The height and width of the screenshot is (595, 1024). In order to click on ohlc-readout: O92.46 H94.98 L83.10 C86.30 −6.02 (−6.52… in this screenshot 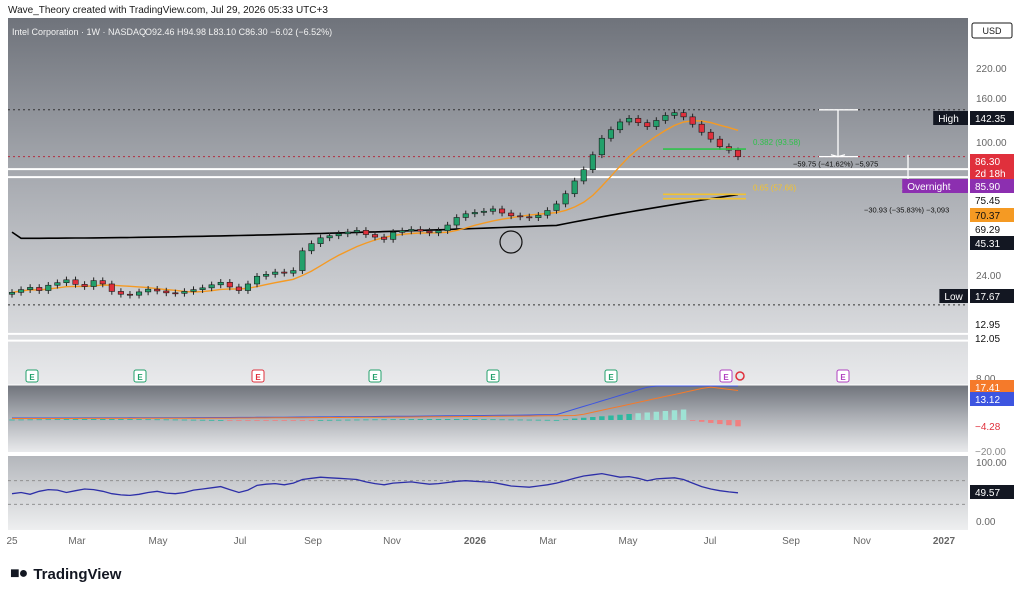, I will do `click(238, 32)`.